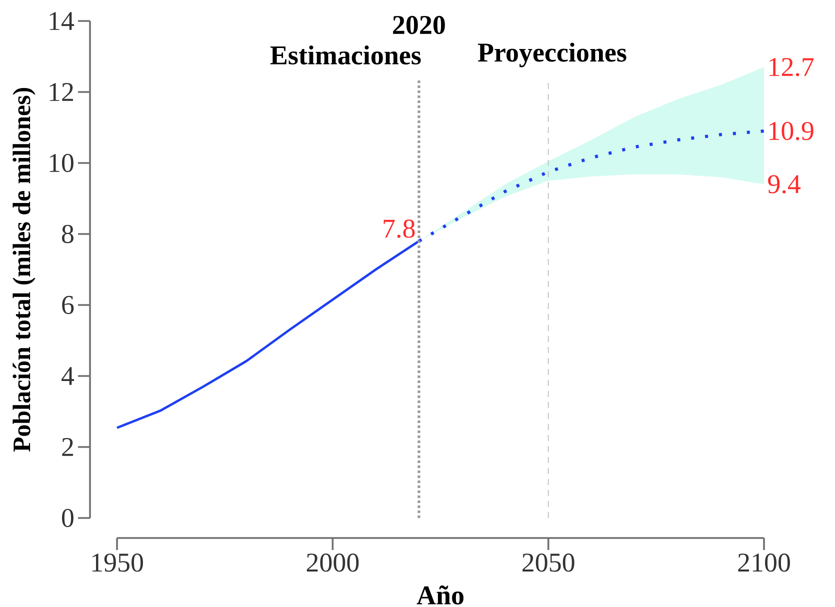 This screenshot has height=607, width=835. Describe the element at coordinates (62, 163) in the screenshot. I see `y-tick-label: 10` at that location.